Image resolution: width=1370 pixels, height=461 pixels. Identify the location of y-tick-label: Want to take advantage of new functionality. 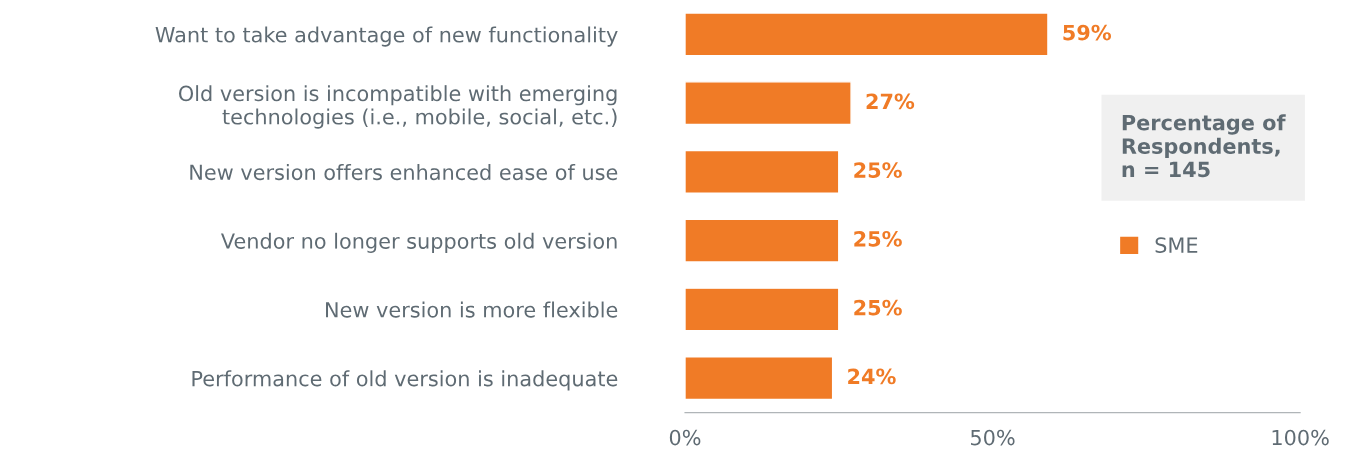
(386, 36).